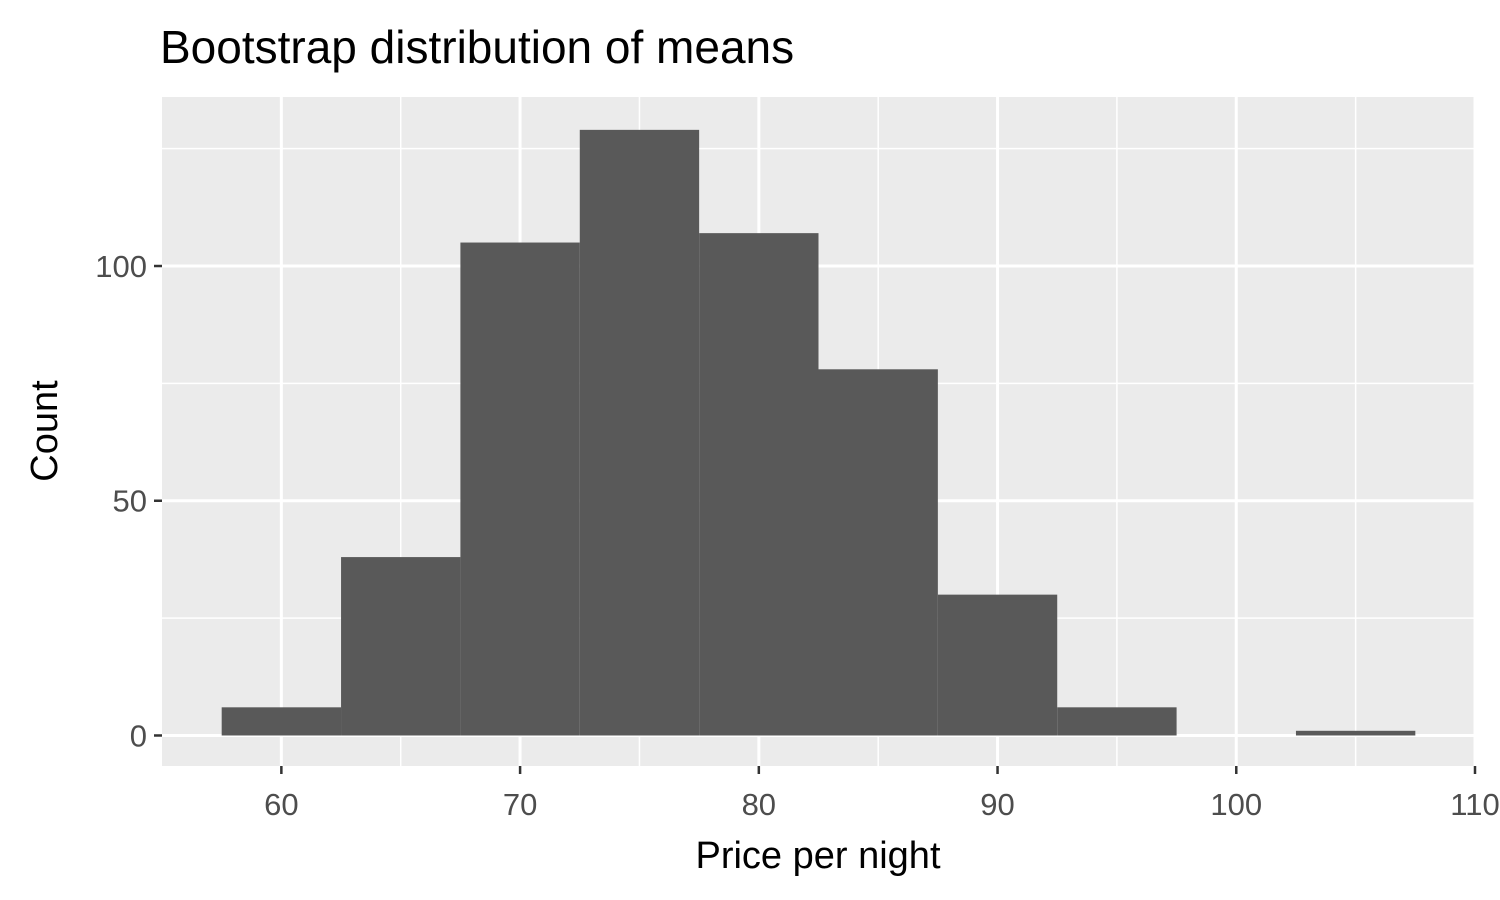 The width and height of the screenshot is (1500, 900). Describe the element at coordinates (817, 856) in the screenshot. I see `x-axis-title: Price per night` at that location.